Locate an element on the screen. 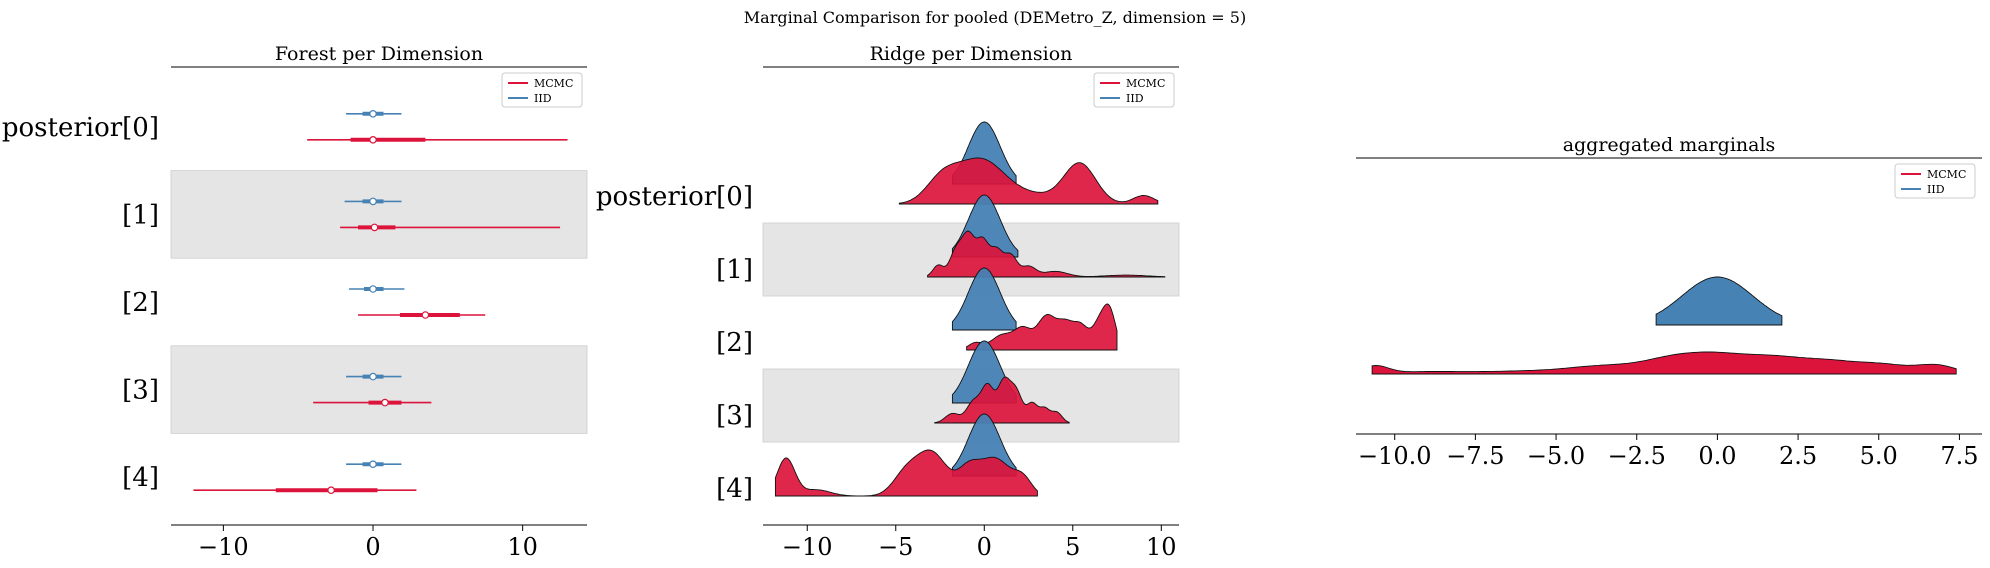 The image size is (1990, 568). x-tick-label: −5.0 is located at coordinates (1556, 456).